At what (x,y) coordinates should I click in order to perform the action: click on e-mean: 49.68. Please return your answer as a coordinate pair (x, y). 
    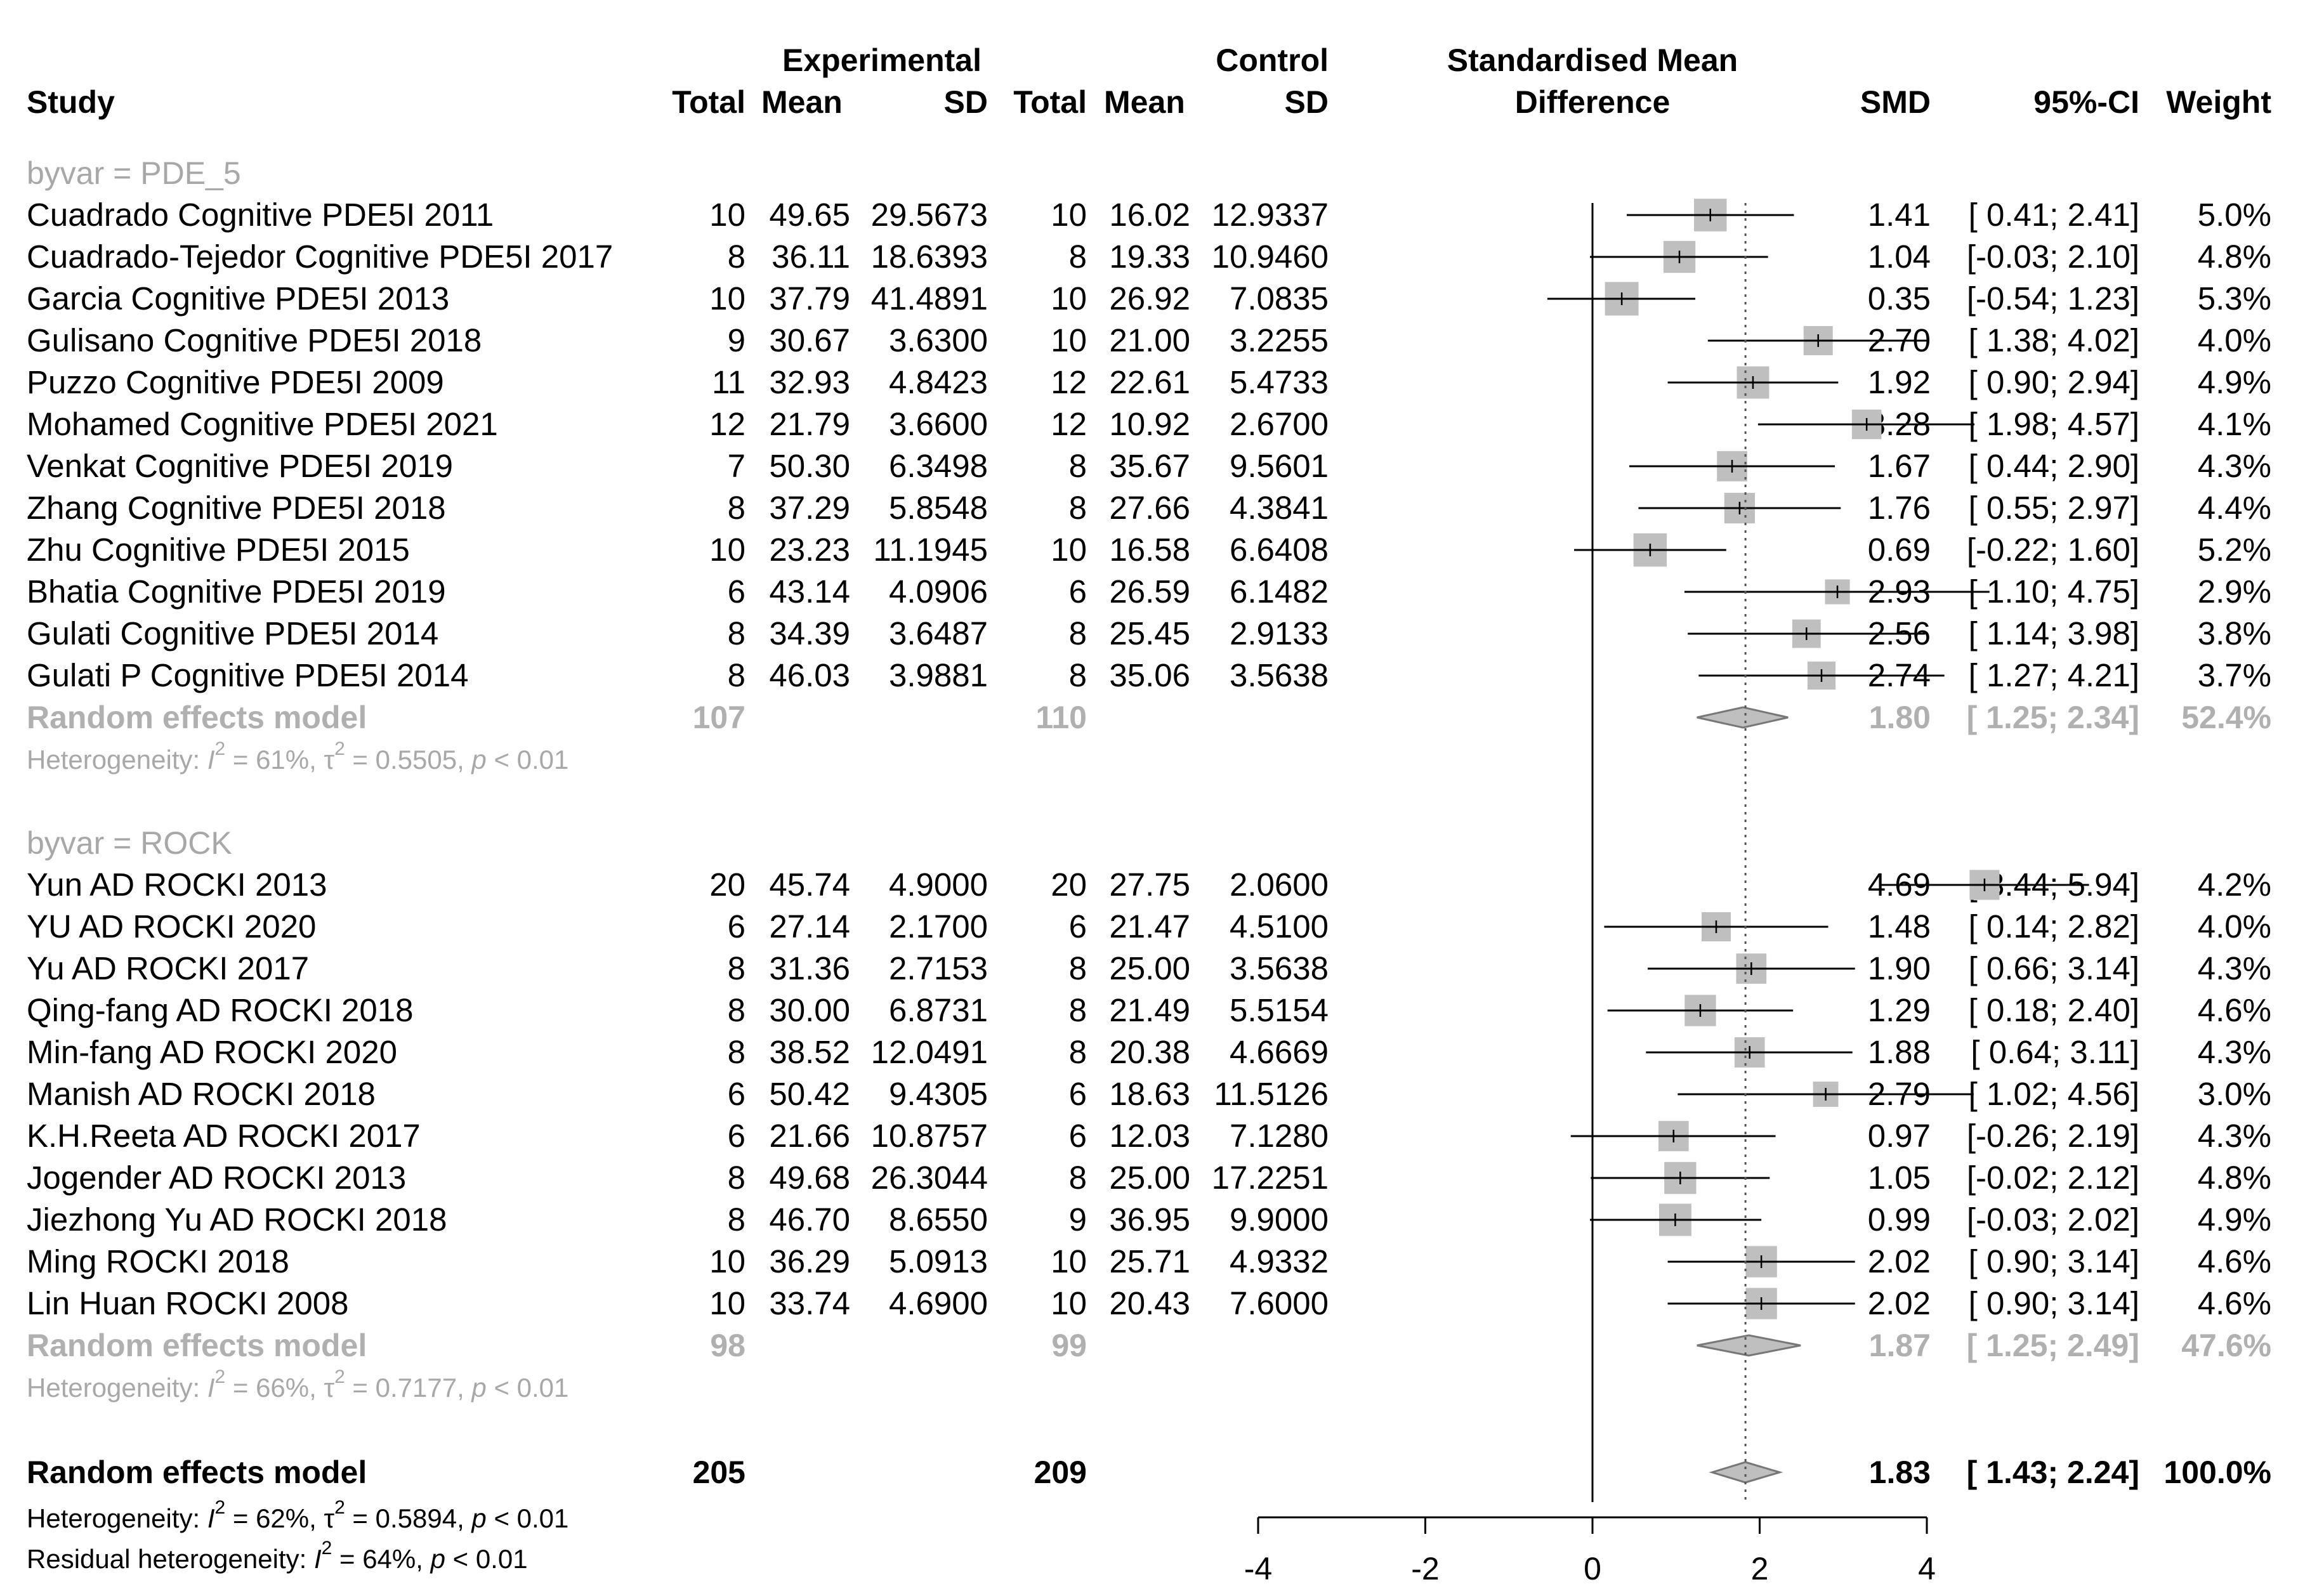
    Looking at the image, I should click on (809, 1178).